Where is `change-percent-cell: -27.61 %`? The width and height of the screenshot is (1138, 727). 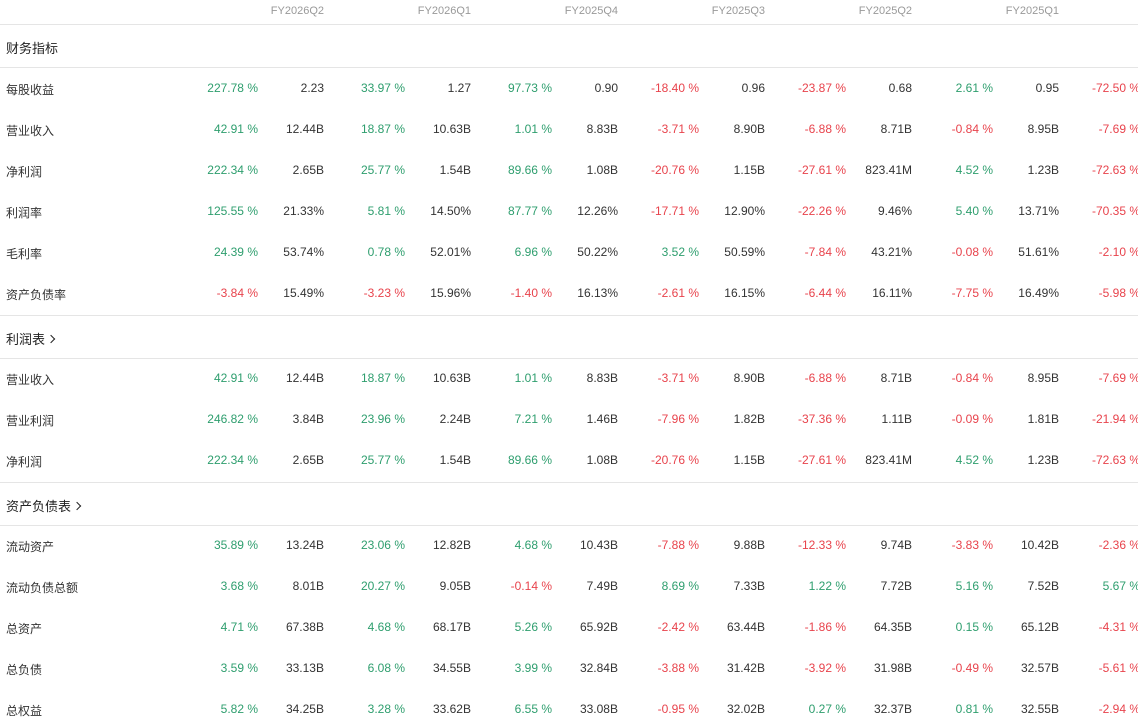 change-percent-cell: -27.61 % is located at coordinates (821, 170).